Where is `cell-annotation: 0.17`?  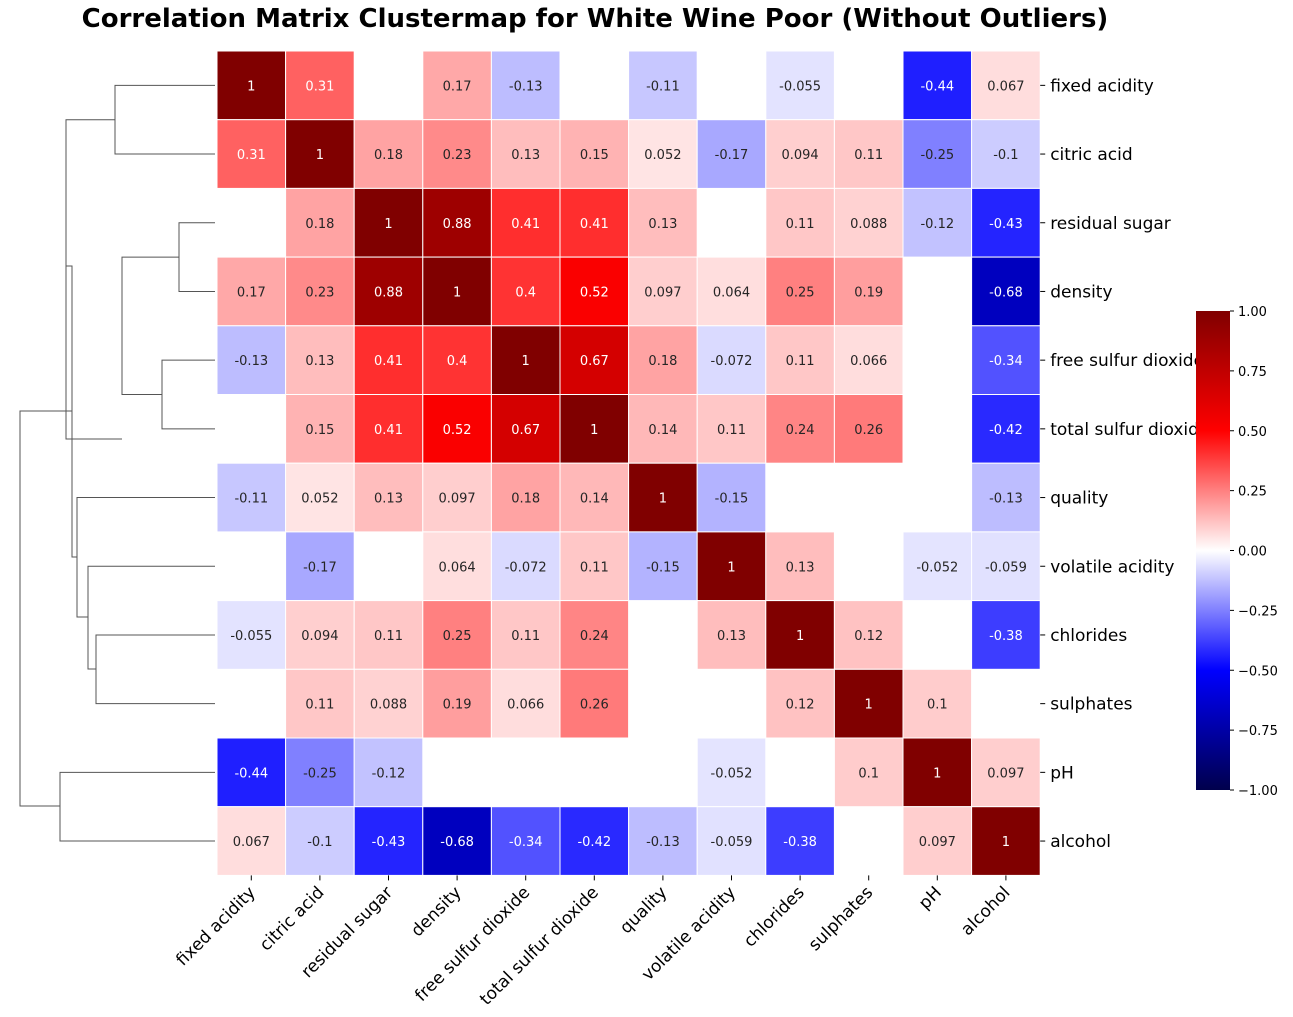 cell-annotation: 0.17 is located at coordinates (251, 292).